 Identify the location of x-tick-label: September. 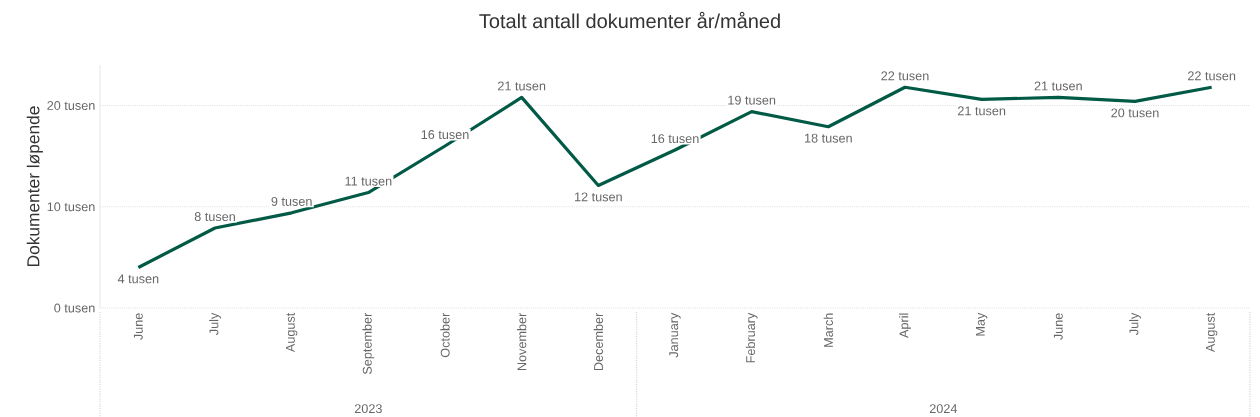
(368, 343).